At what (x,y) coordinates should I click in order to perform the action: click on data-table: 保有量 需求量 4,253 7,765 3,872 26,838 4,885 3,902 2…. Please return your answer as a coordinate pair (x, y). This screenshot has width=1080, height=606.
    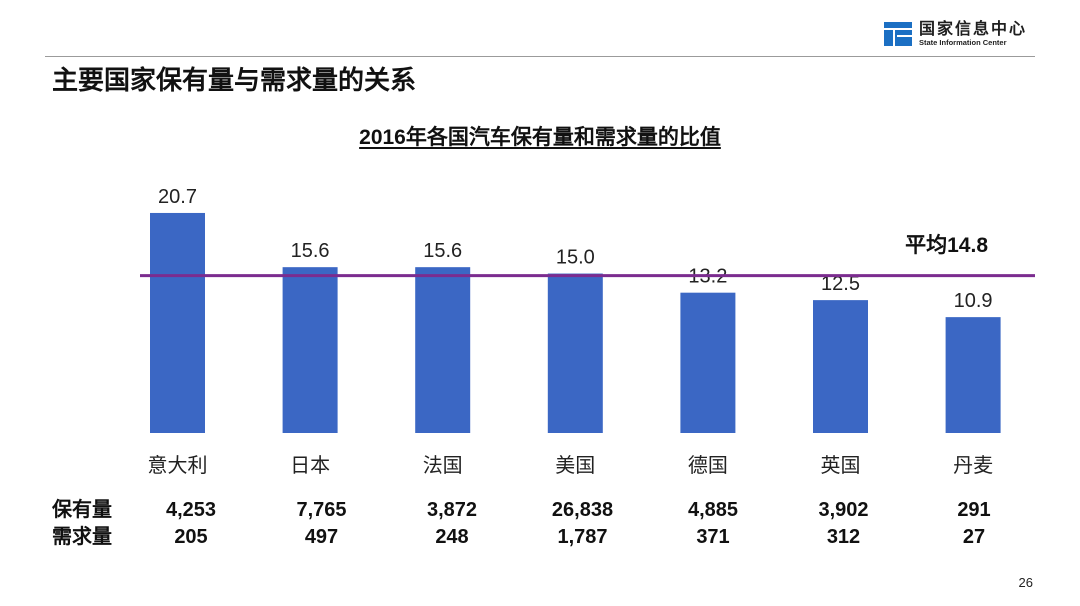
    Looking at the image, I should click on (540, 525).